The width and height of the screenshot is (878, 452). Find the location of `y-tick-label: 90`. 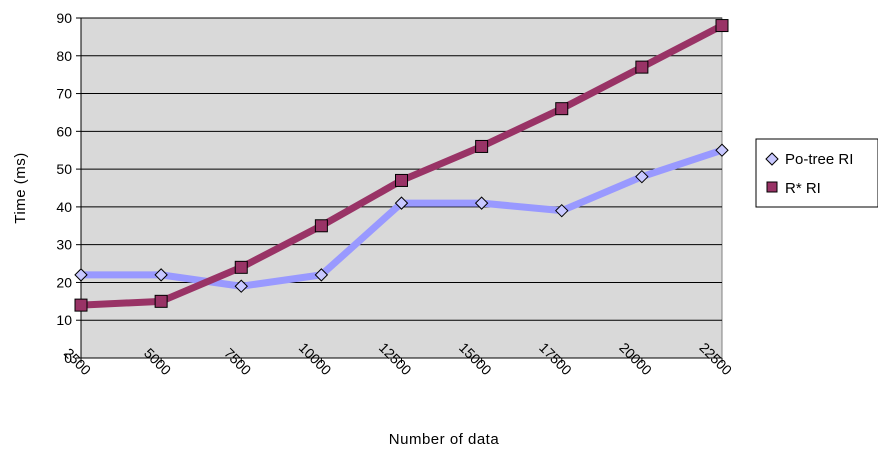

y-tick-label: 90 is located at coordinates (64, 18).